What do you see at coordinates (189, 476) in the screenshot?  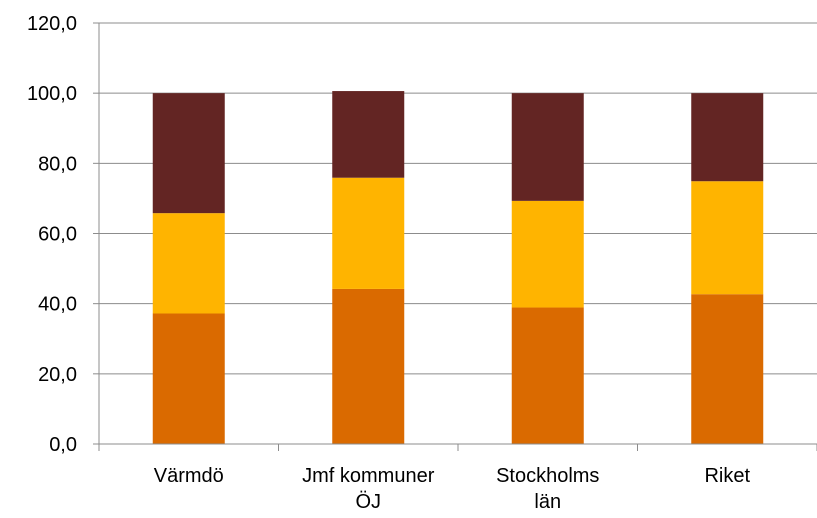 I see `x-category-label: Värmdö` at bounding box center [189, 476].